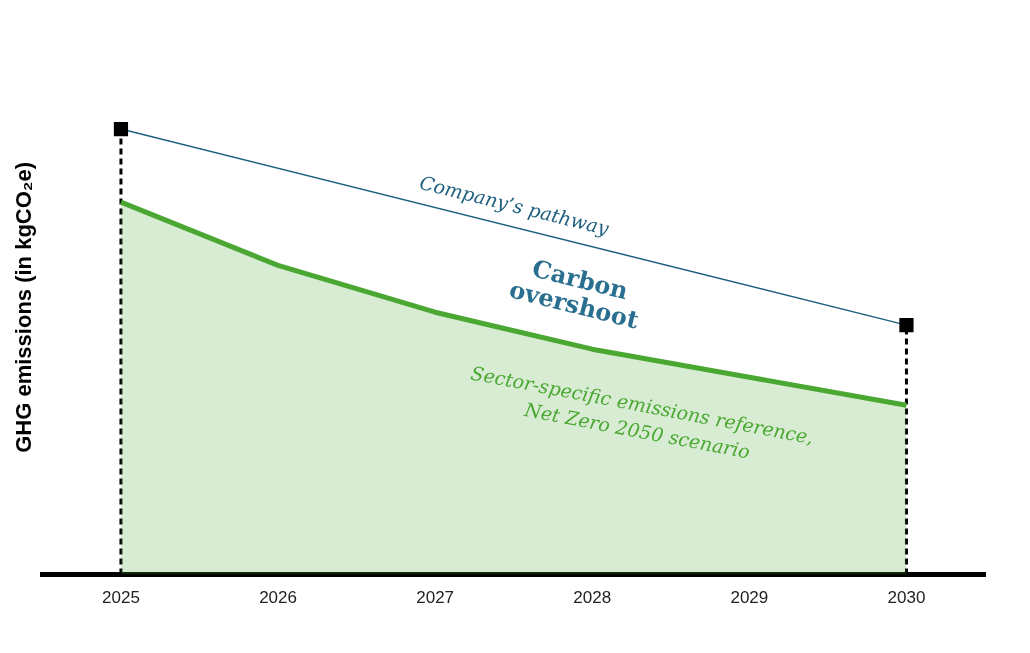 This screenshot has height=653, width=1030. What do you see at coordinates (906, 598) in the screenshot?
I see `x-tick-label: 2030` at bounding box center [906, 598].